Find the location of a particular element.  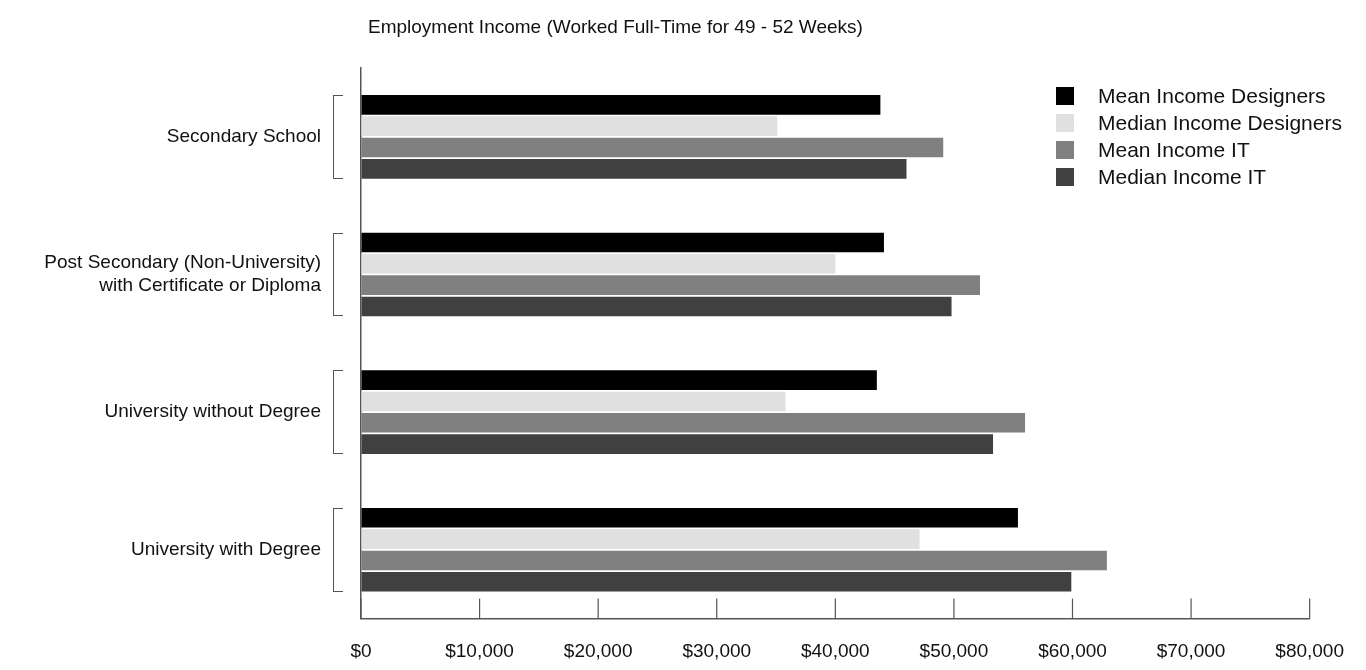

y-tick-label: University with Degree is located at coordinates (225, 549).